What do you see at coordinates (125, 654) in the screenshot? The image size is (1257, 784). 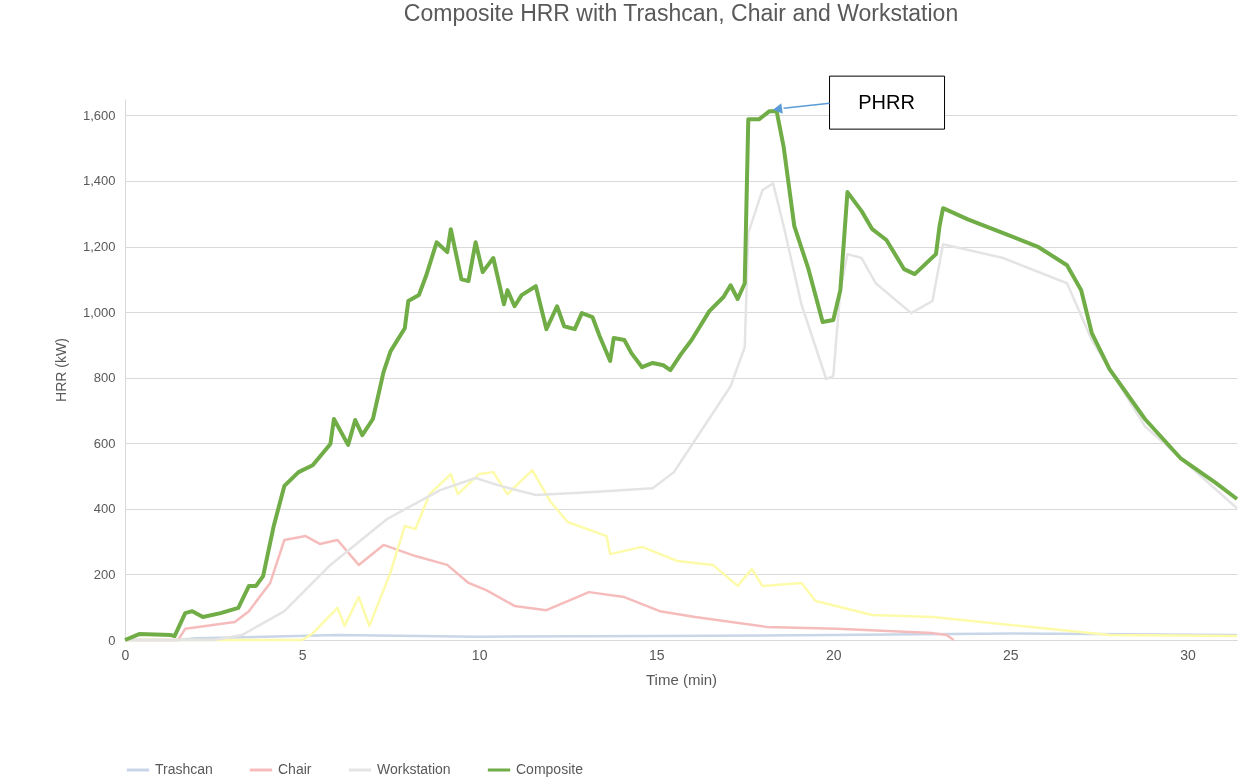 I see `x-tick-label: 0` at bounding box center [125, 654].